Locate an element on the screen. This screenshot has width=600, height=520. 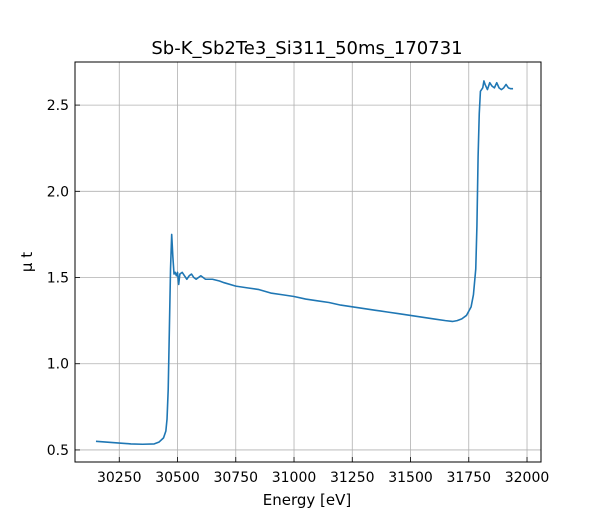
x-tick-label: 31750 is located at coordinates (468, 478).